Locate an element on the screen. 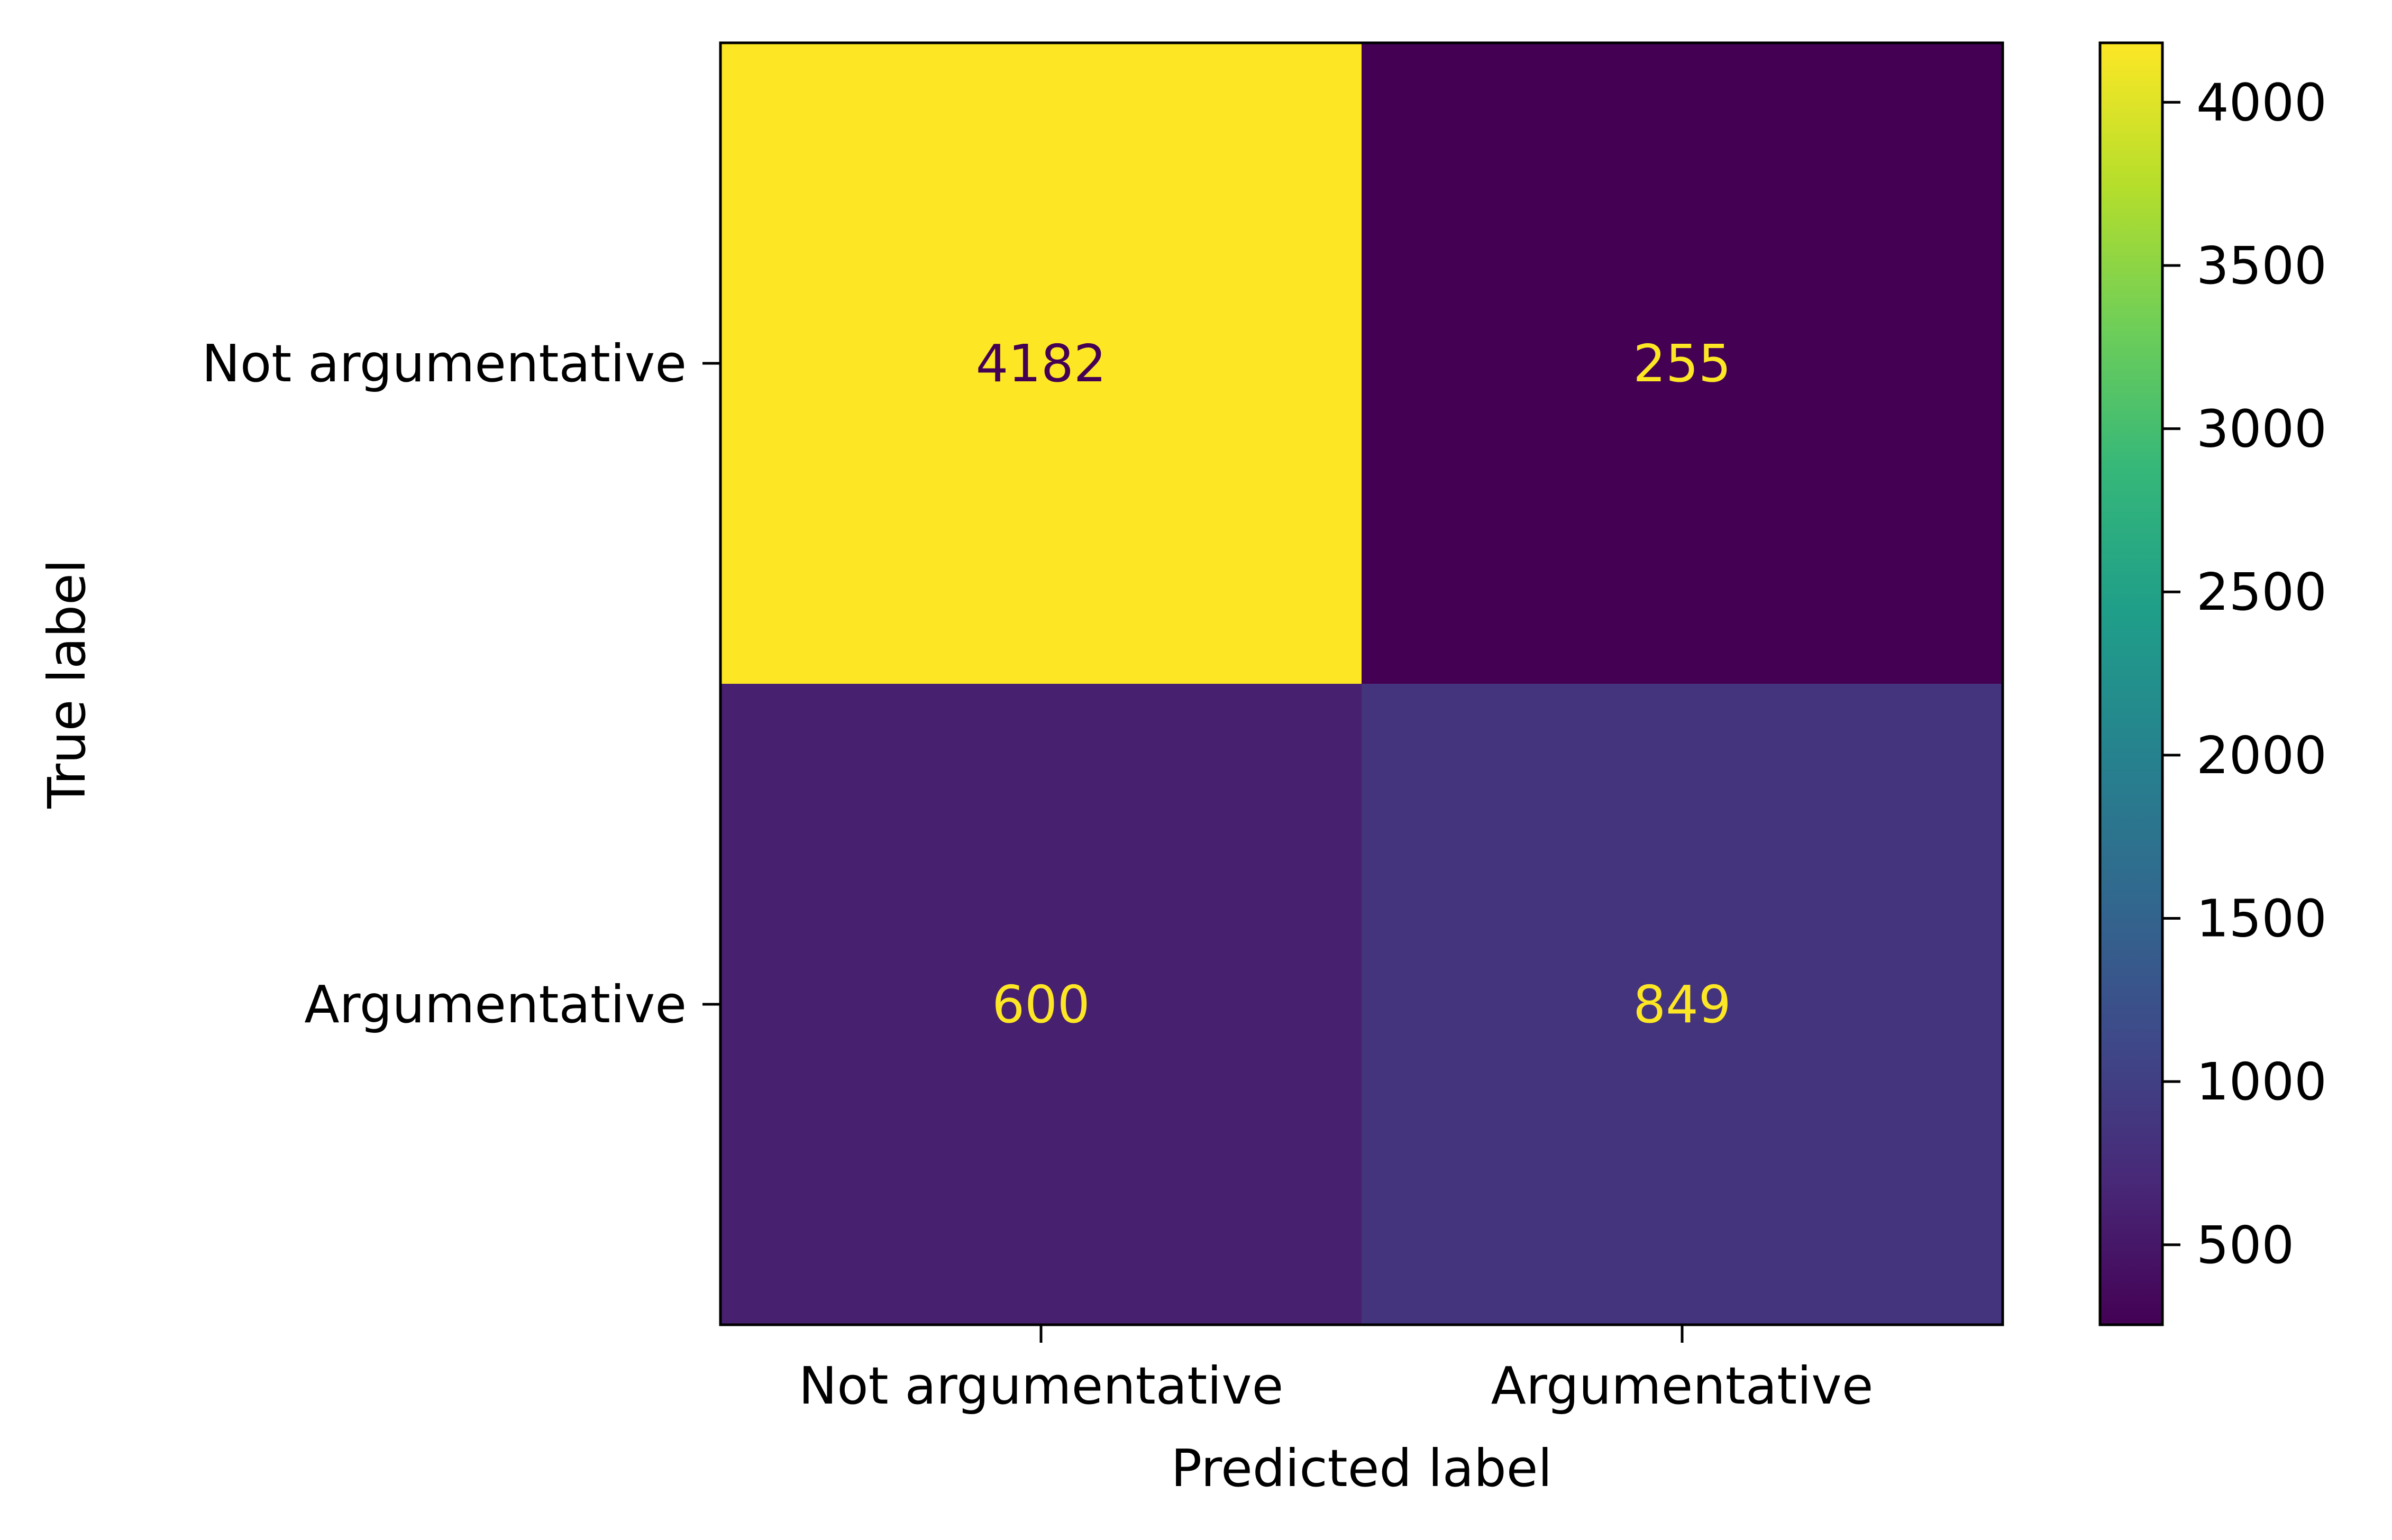  cell-value-label: 255 is located at coordinates (1682, 363).